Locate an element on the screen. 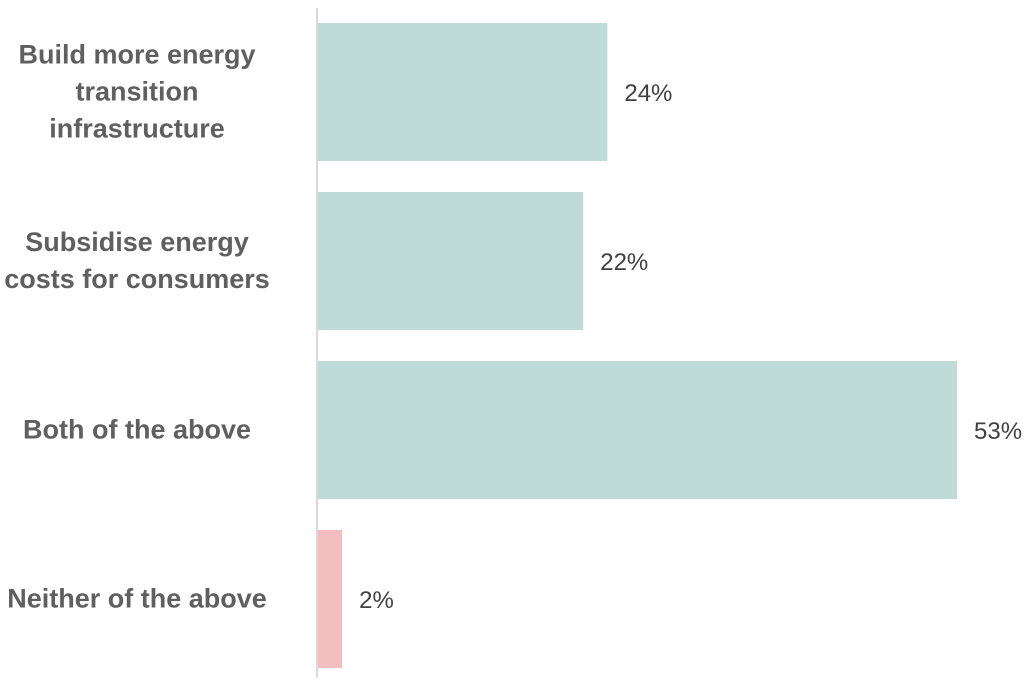 Image resolution: width=1025 pixels, height=683 pixels. value-label: 2% is located at coordinates (376, 600).